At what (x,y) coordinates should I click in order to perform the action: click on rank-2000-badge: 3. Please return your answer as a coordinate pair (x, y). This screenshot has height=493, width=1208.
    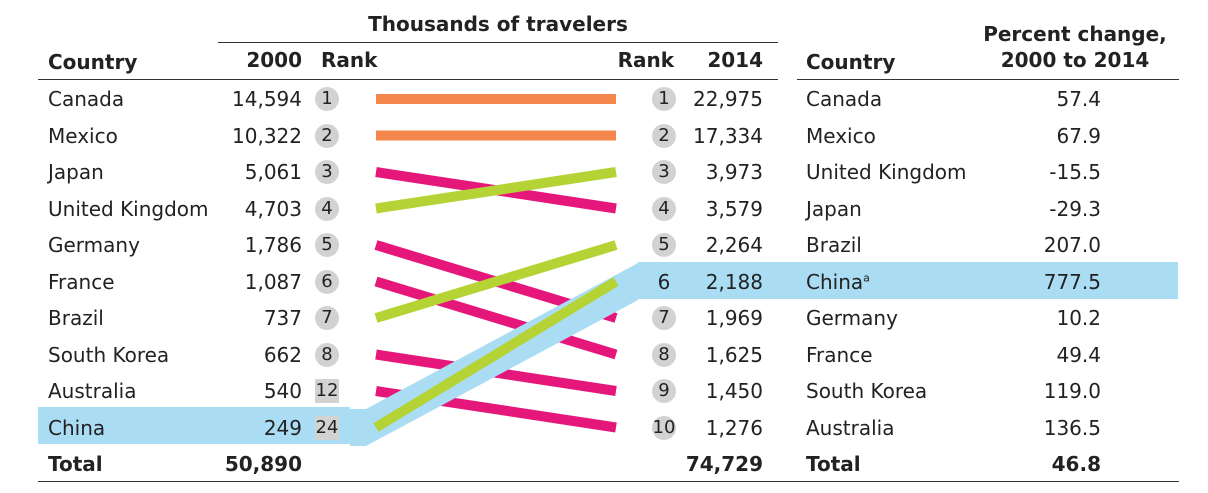
    Looking at the image, I should click on (327, 172).